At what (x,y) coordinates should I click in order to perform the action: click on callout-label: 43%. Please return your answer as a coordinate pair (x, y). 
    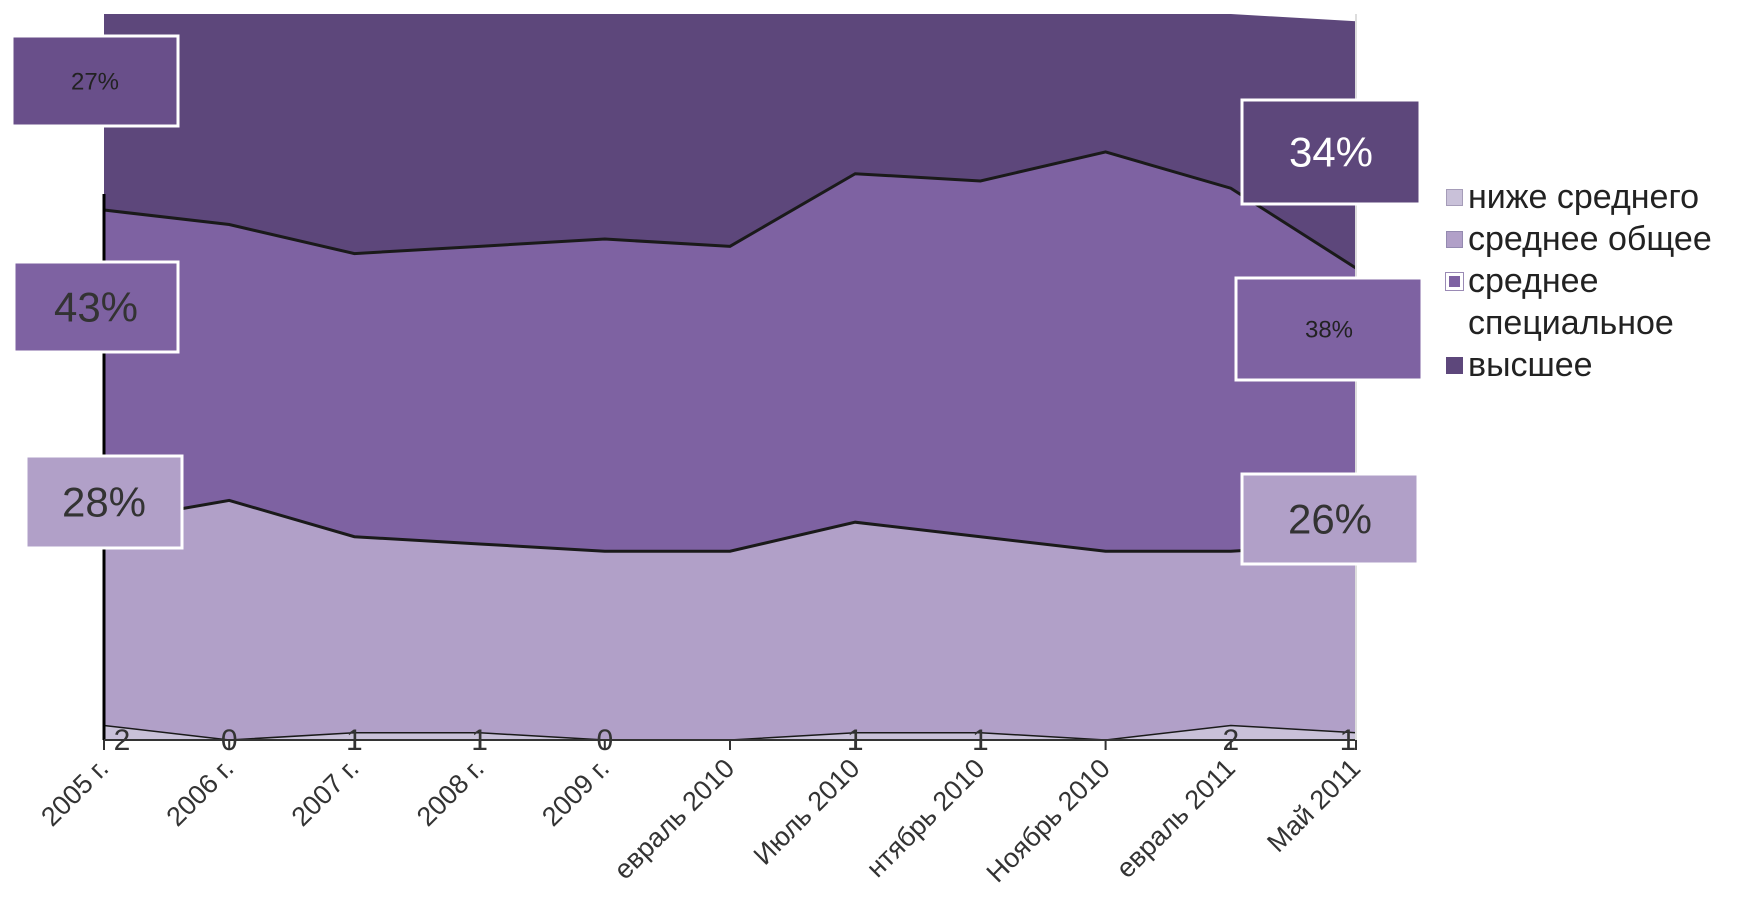
    Looking at the image, I should click on (96, 307).